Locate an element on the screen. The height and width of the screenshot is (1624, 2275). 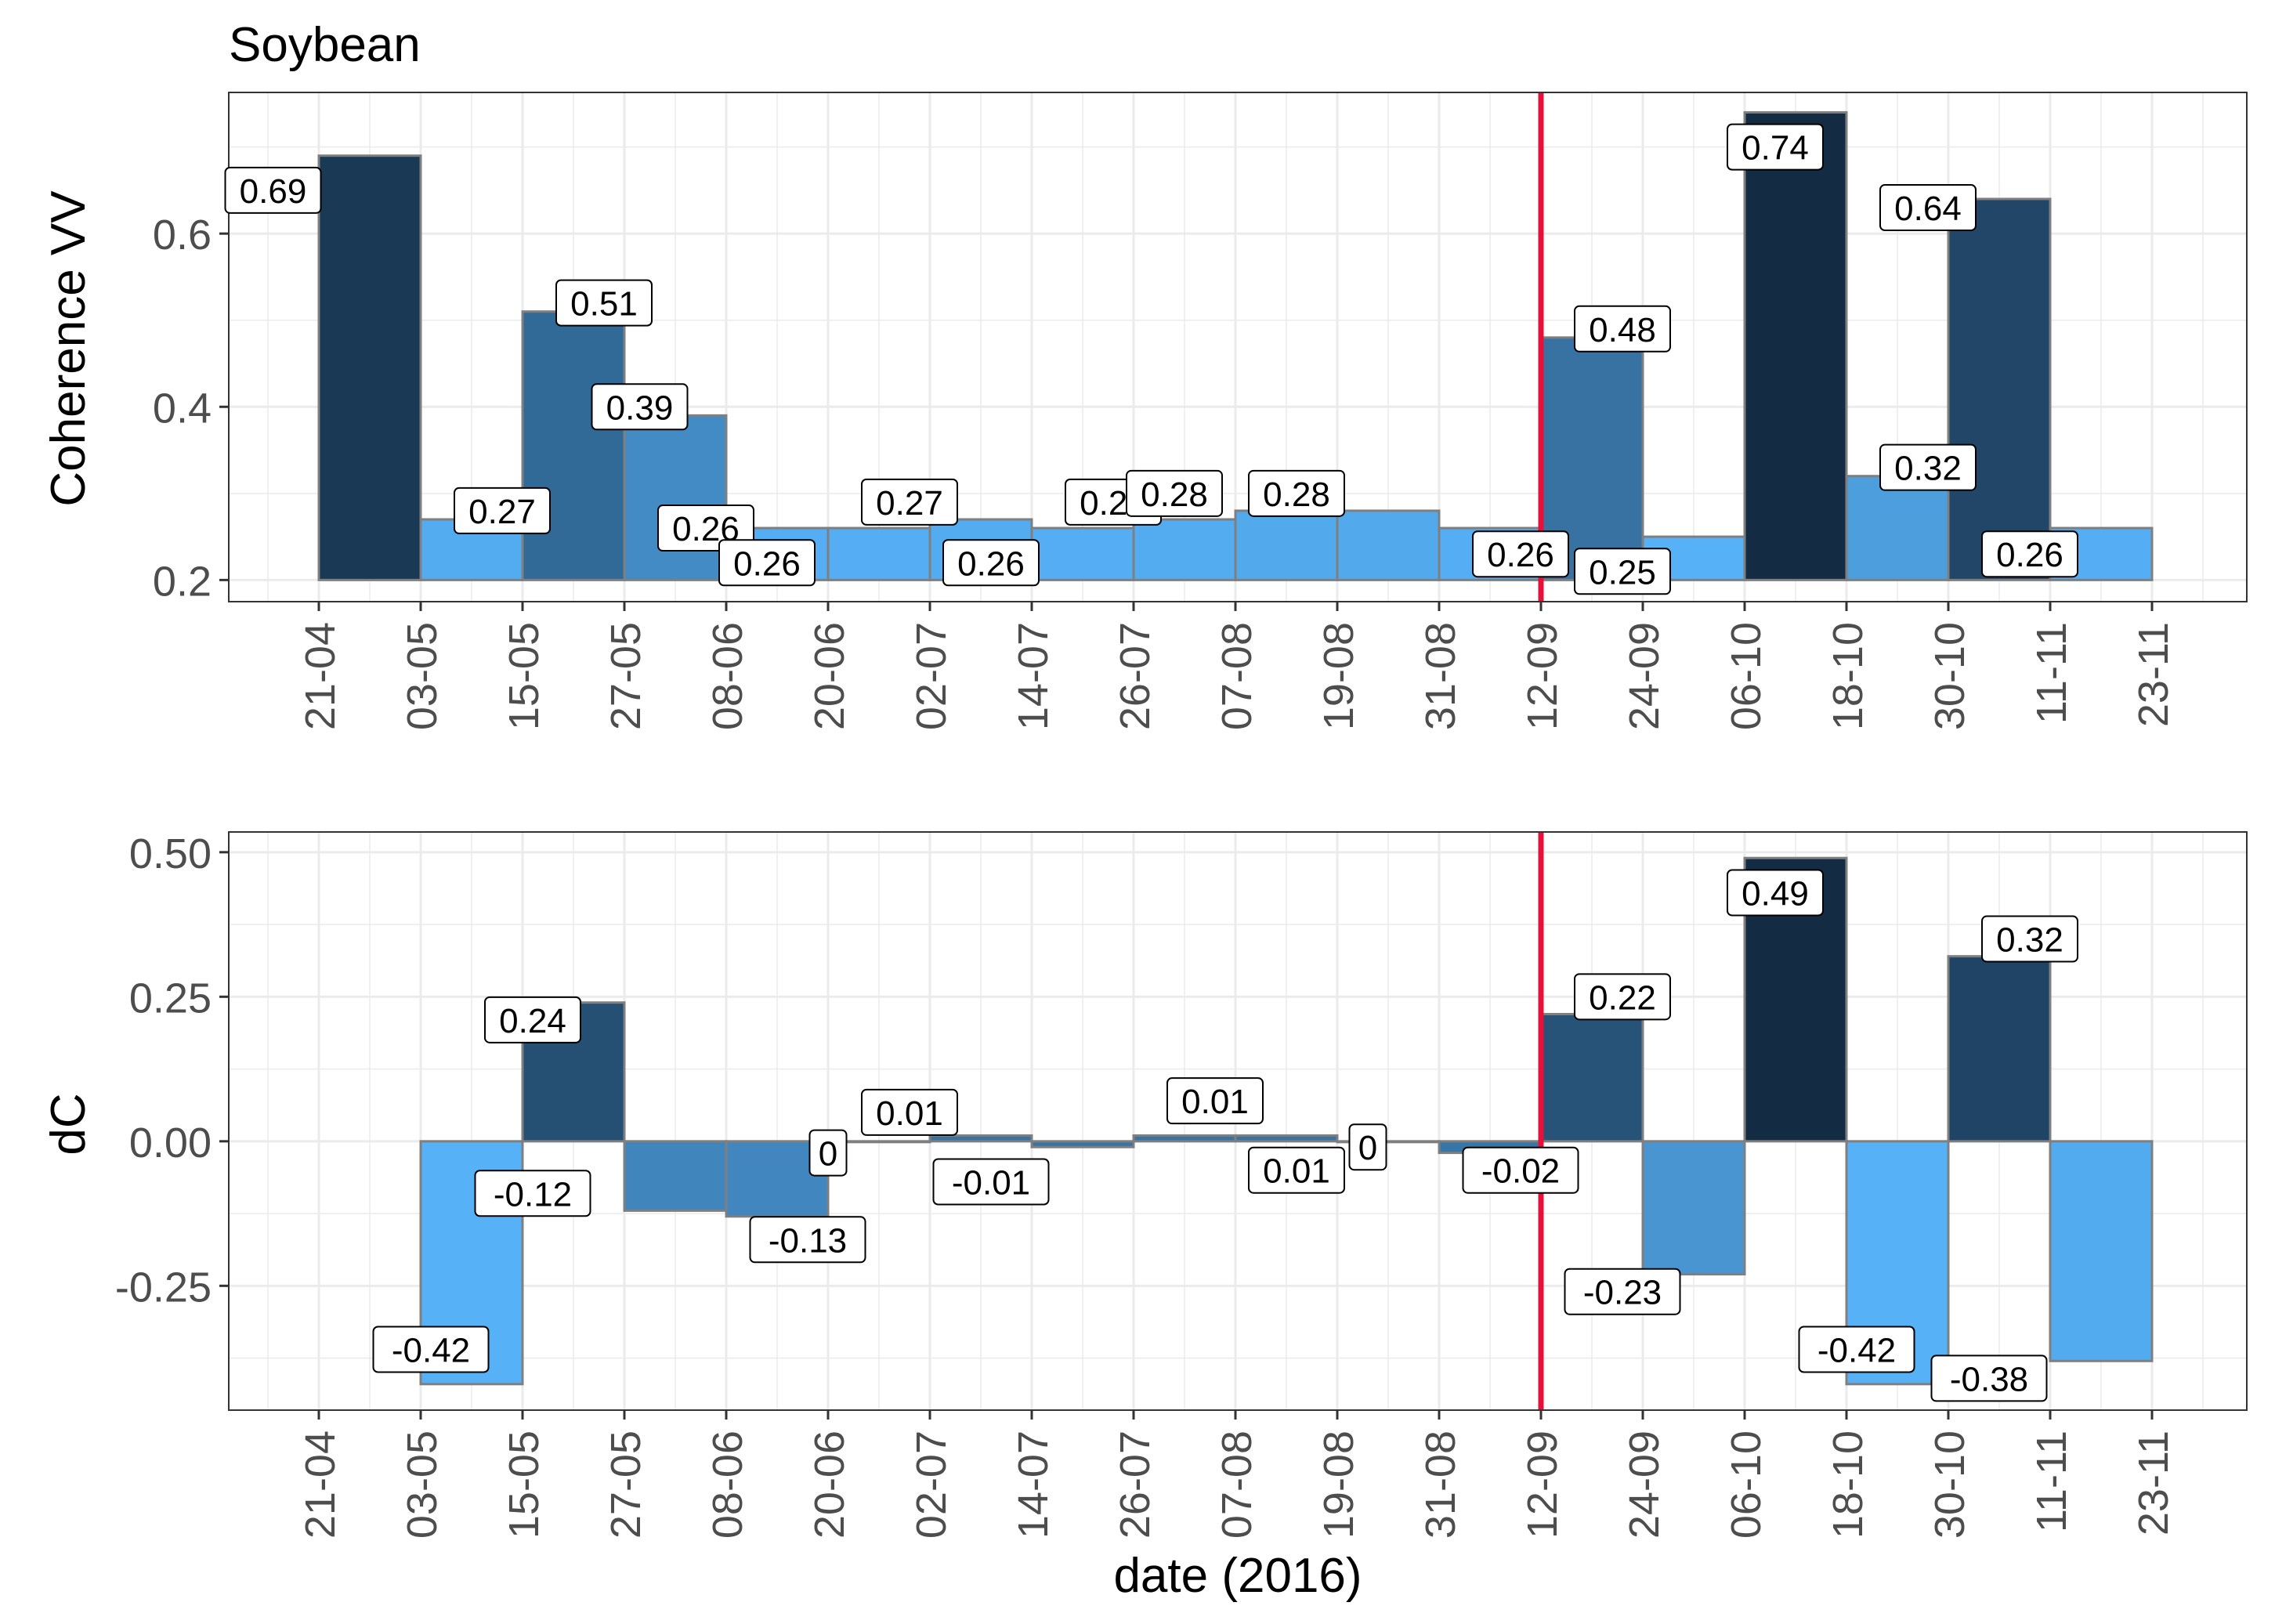
x-tick-label: 12-09 is located at coordinates (1542, 676).